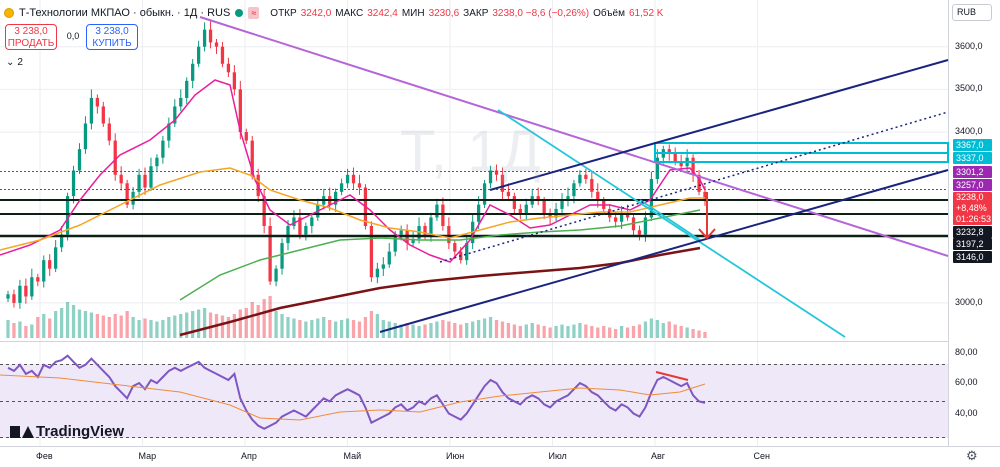  Describe the element at coordinates (972, 244) in the screenshot. I see `price-level-label: 3197,2` at that location.